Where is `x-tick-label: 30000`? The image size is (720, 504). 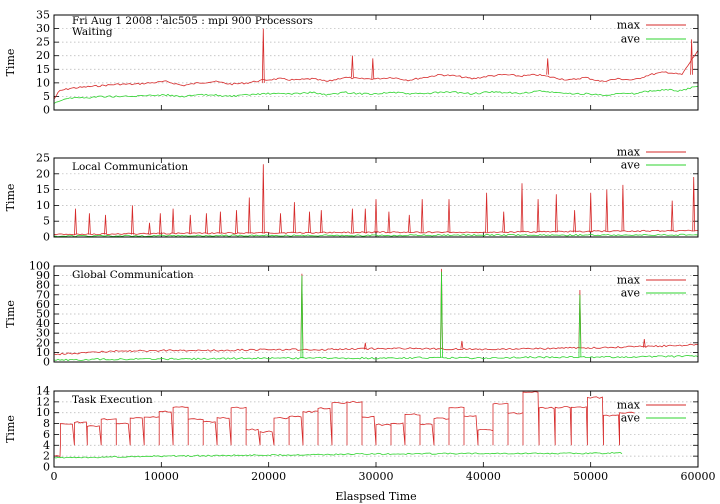
x-tick-label: 30000 is located at coordinates (376, 476).